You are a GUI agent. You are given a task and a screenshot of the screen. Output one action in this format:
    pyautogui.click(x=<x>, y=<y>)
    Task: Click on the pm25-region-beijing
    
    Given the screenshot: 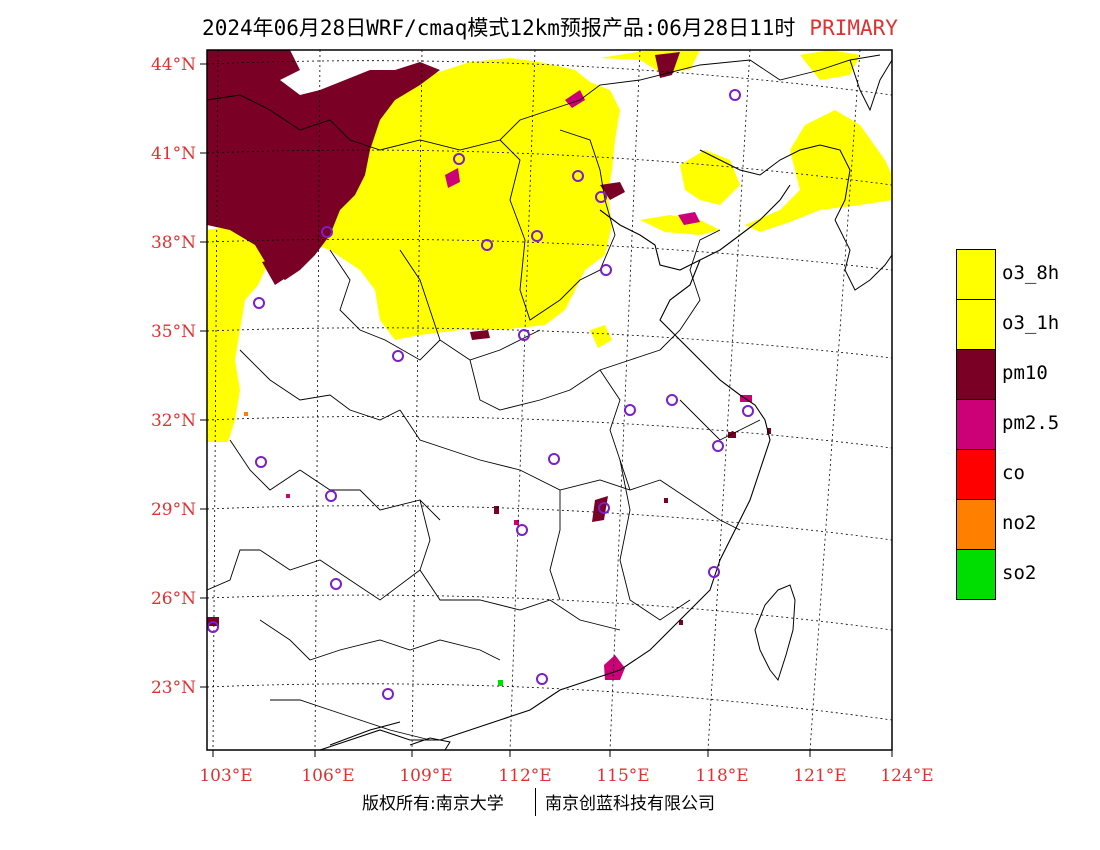 What is the action you would take?
    pyautogui.click(x=452, y=178)
    